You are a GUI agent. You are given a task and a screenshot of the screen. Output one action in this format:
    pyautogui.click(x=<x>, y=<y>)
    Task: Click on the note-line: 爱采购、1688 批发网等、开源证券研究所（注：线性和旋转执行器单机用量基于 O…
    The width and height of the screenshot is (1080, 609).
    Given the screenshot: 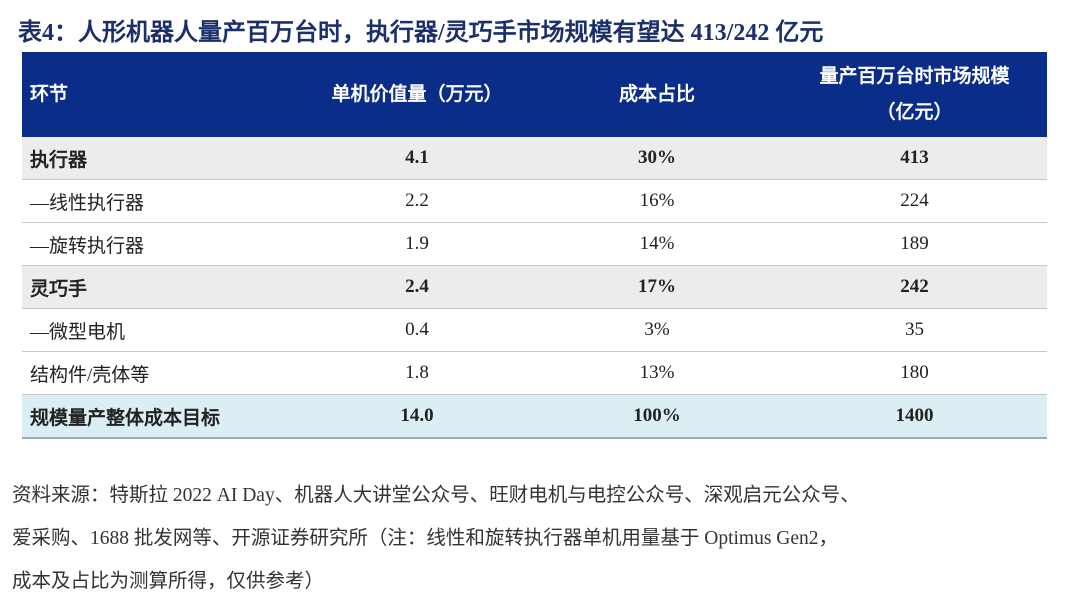 What is the action you would take?
    pyautogui.click(x=425, y=538)
    